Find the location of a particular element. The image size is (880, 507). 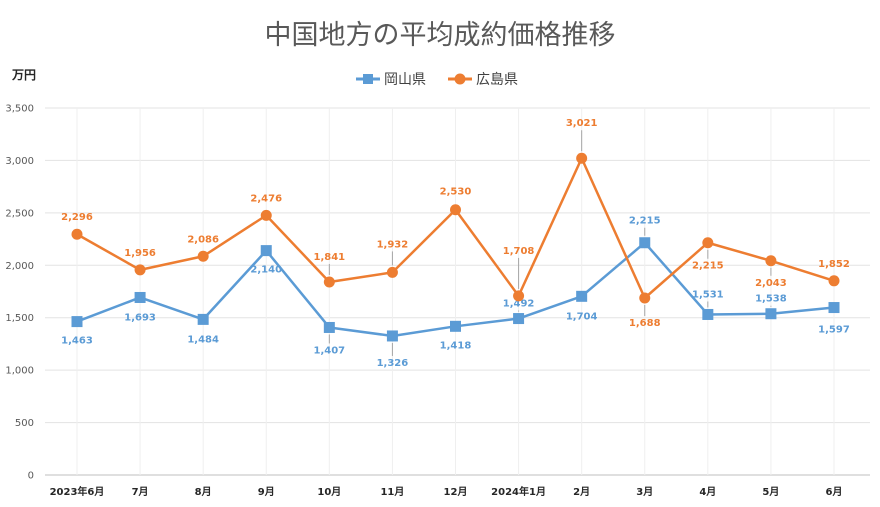

data-label: 2,296 is located at coordinates (77, 217).